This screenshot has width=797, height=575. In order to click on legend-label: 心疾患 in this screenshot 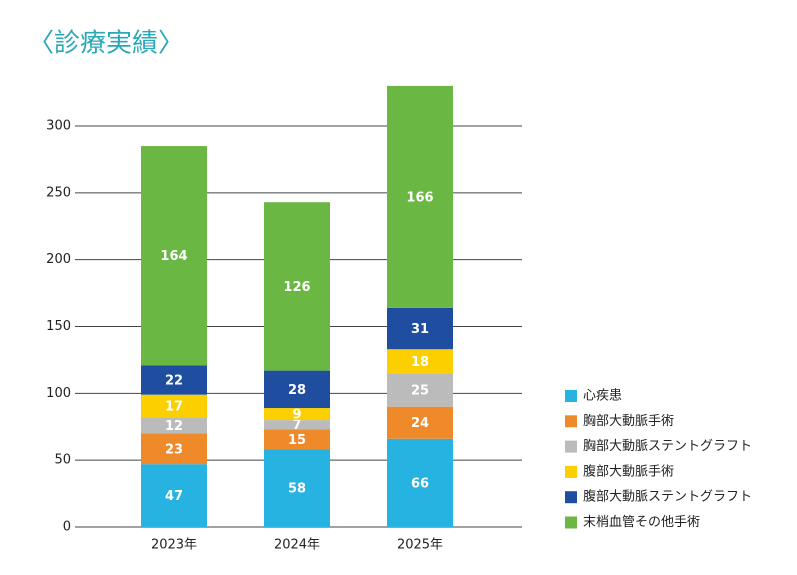, I will do `click(602, 396)`.